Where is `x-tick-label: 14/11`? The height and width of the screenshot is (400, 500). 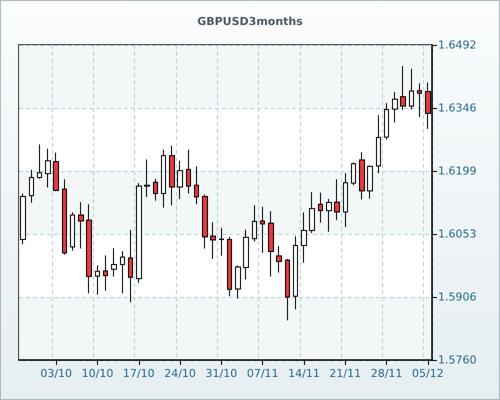
x-tick-label: 14/11 is located at coordinates (304, 373).